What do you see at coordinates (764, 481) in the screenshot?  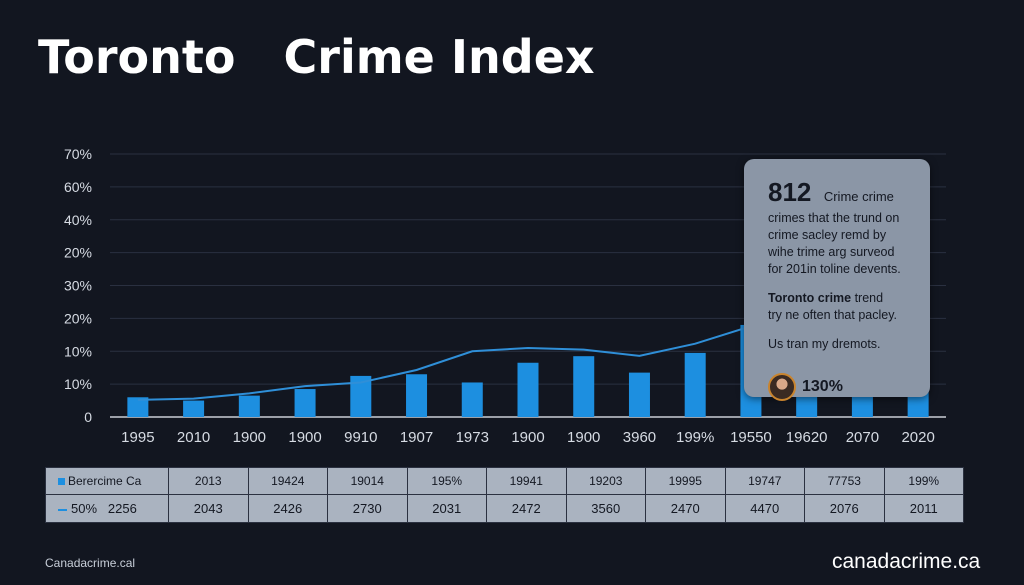 I see `table-cell: 19747` at bounding box center [764, 481].